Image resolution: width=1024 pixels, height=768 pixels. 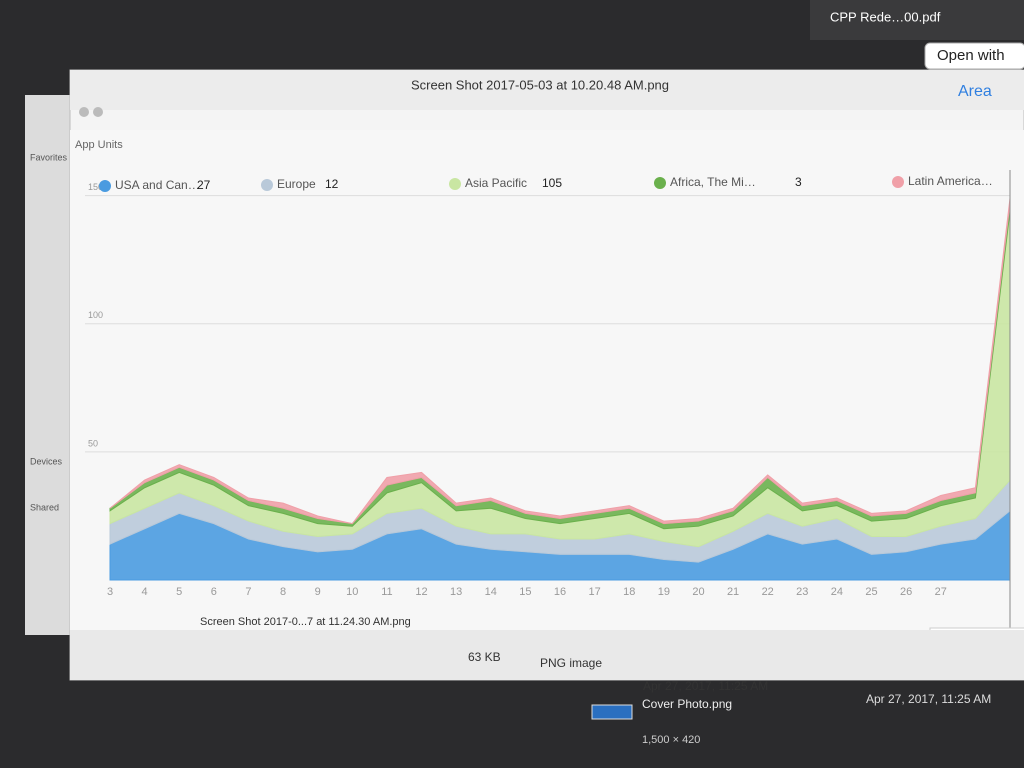 I want to click on x-tick-label: 11, so click(x=386, y=592).